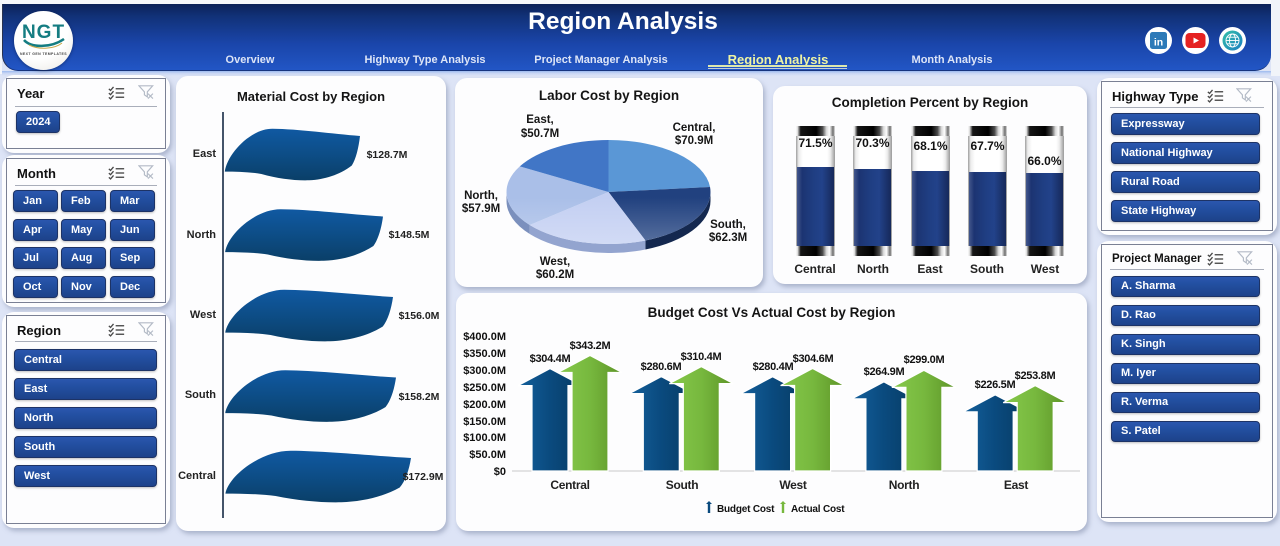 This screenshot has width=1280, height=546. Describe the element at coordinates (387, 155) in the screenshot. I see `svg-text: $128.7M` at that location.